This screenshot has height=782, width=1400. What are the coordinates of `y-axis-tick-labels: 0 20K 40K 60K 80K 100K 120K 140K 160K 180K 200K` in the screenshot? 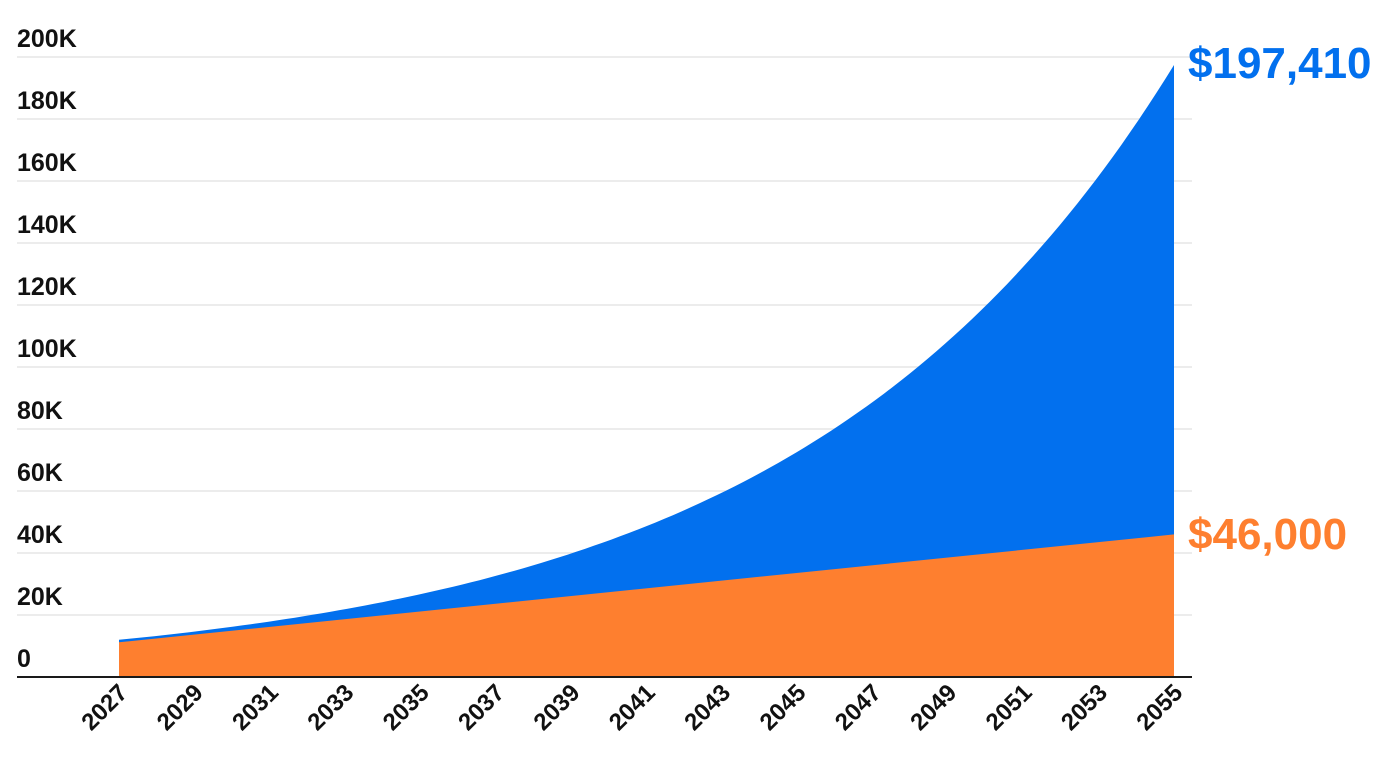 It's located at (47, 349).